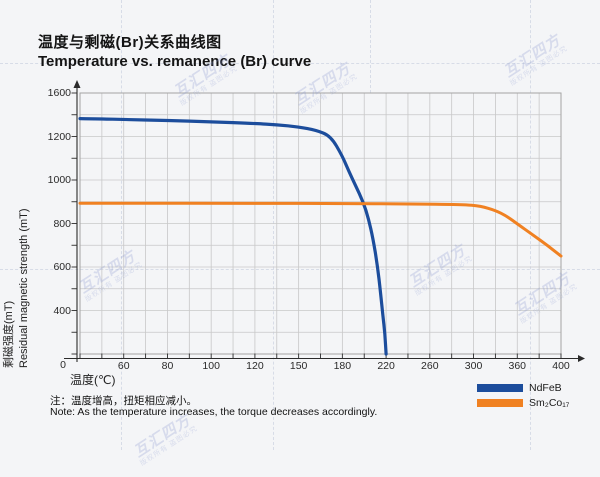 The image size is (600, 477). I want to click on x-axis-arrow-icon, so click(581, 358).